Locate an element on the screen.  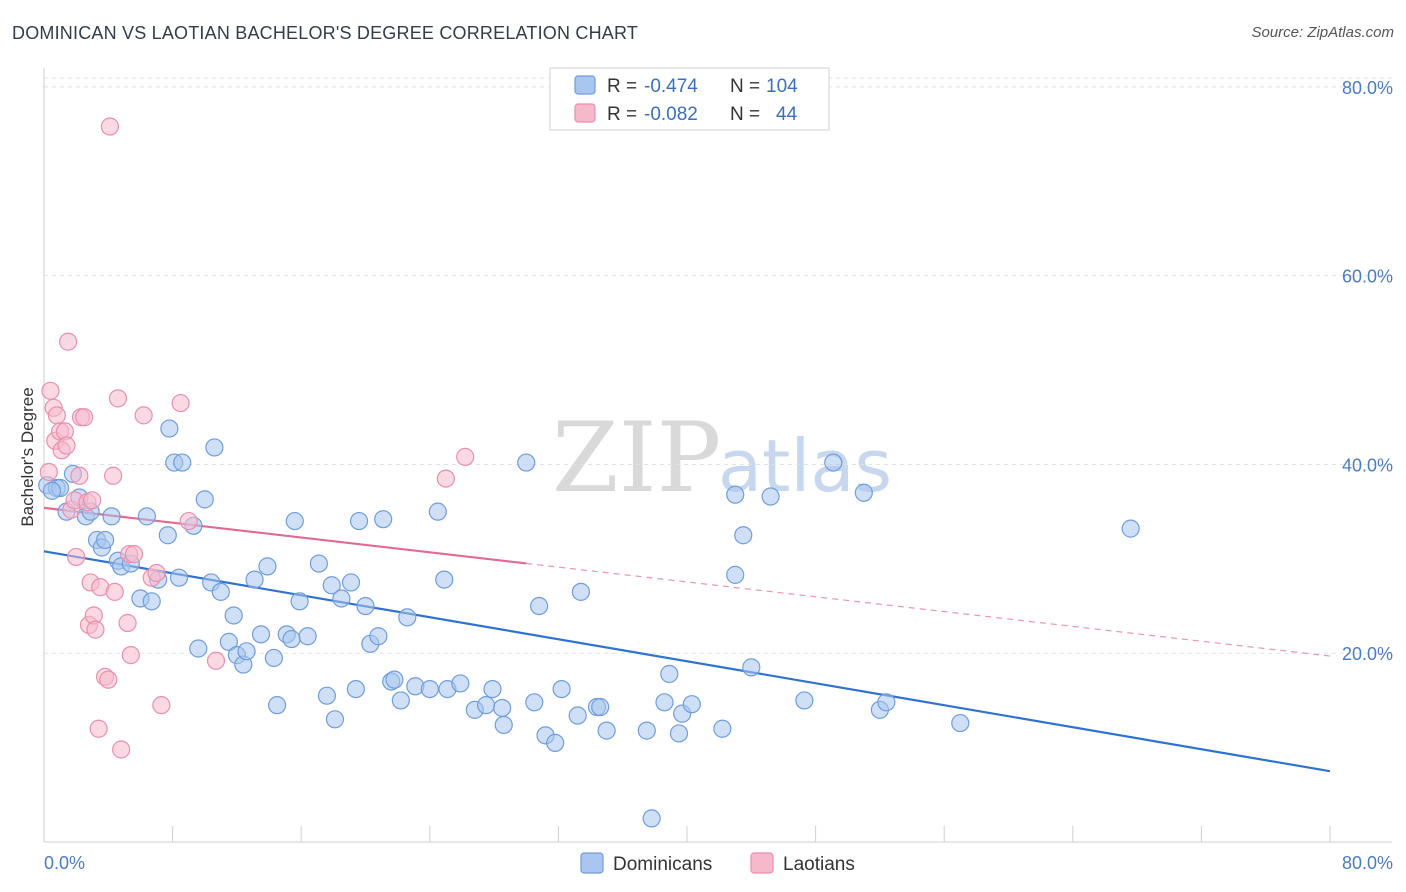
legend-n-label-laotians: N = is located at coordinates (745, 114).